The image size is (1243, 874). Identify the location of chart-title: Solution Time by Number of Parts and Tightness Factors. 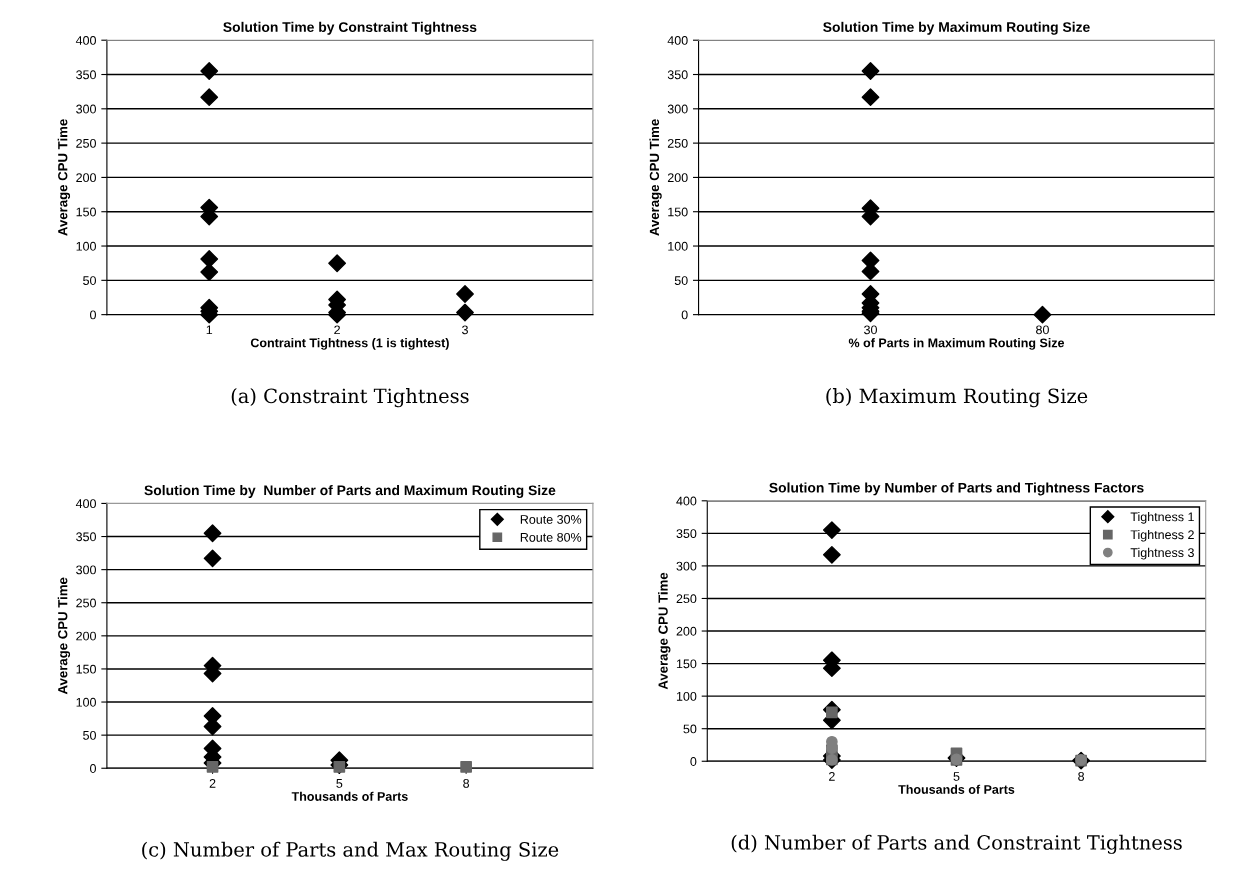
(956, 489).